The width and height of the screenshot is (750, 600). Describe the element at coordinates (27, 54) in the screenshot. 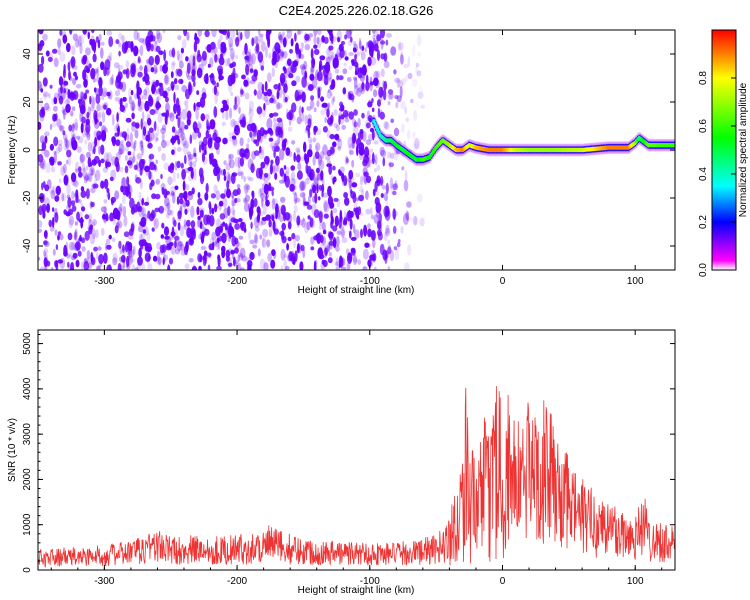

I see `y-tick-label: 40` at that location.